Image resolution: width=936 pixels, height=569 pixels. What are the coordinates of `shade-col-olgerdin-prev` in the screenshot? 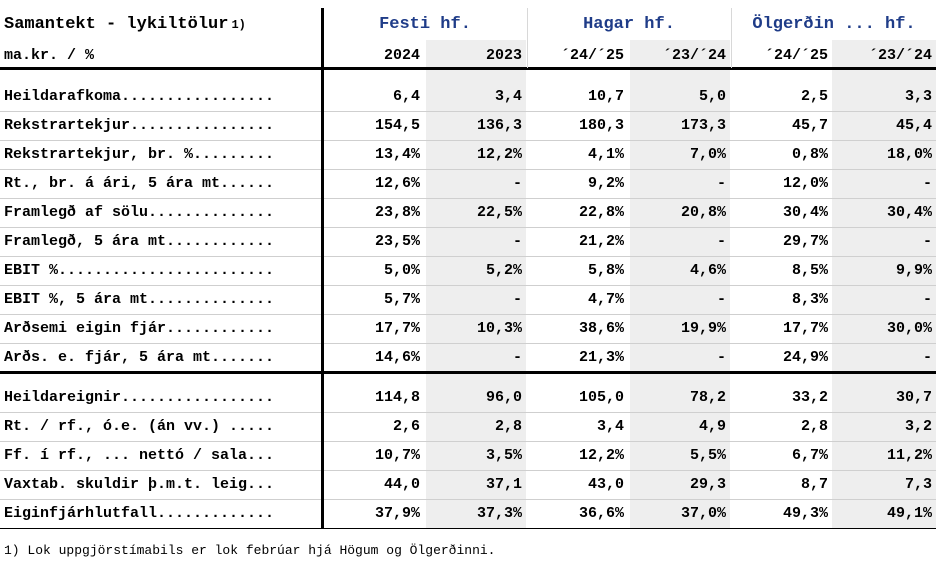 It's located at (884, 284).